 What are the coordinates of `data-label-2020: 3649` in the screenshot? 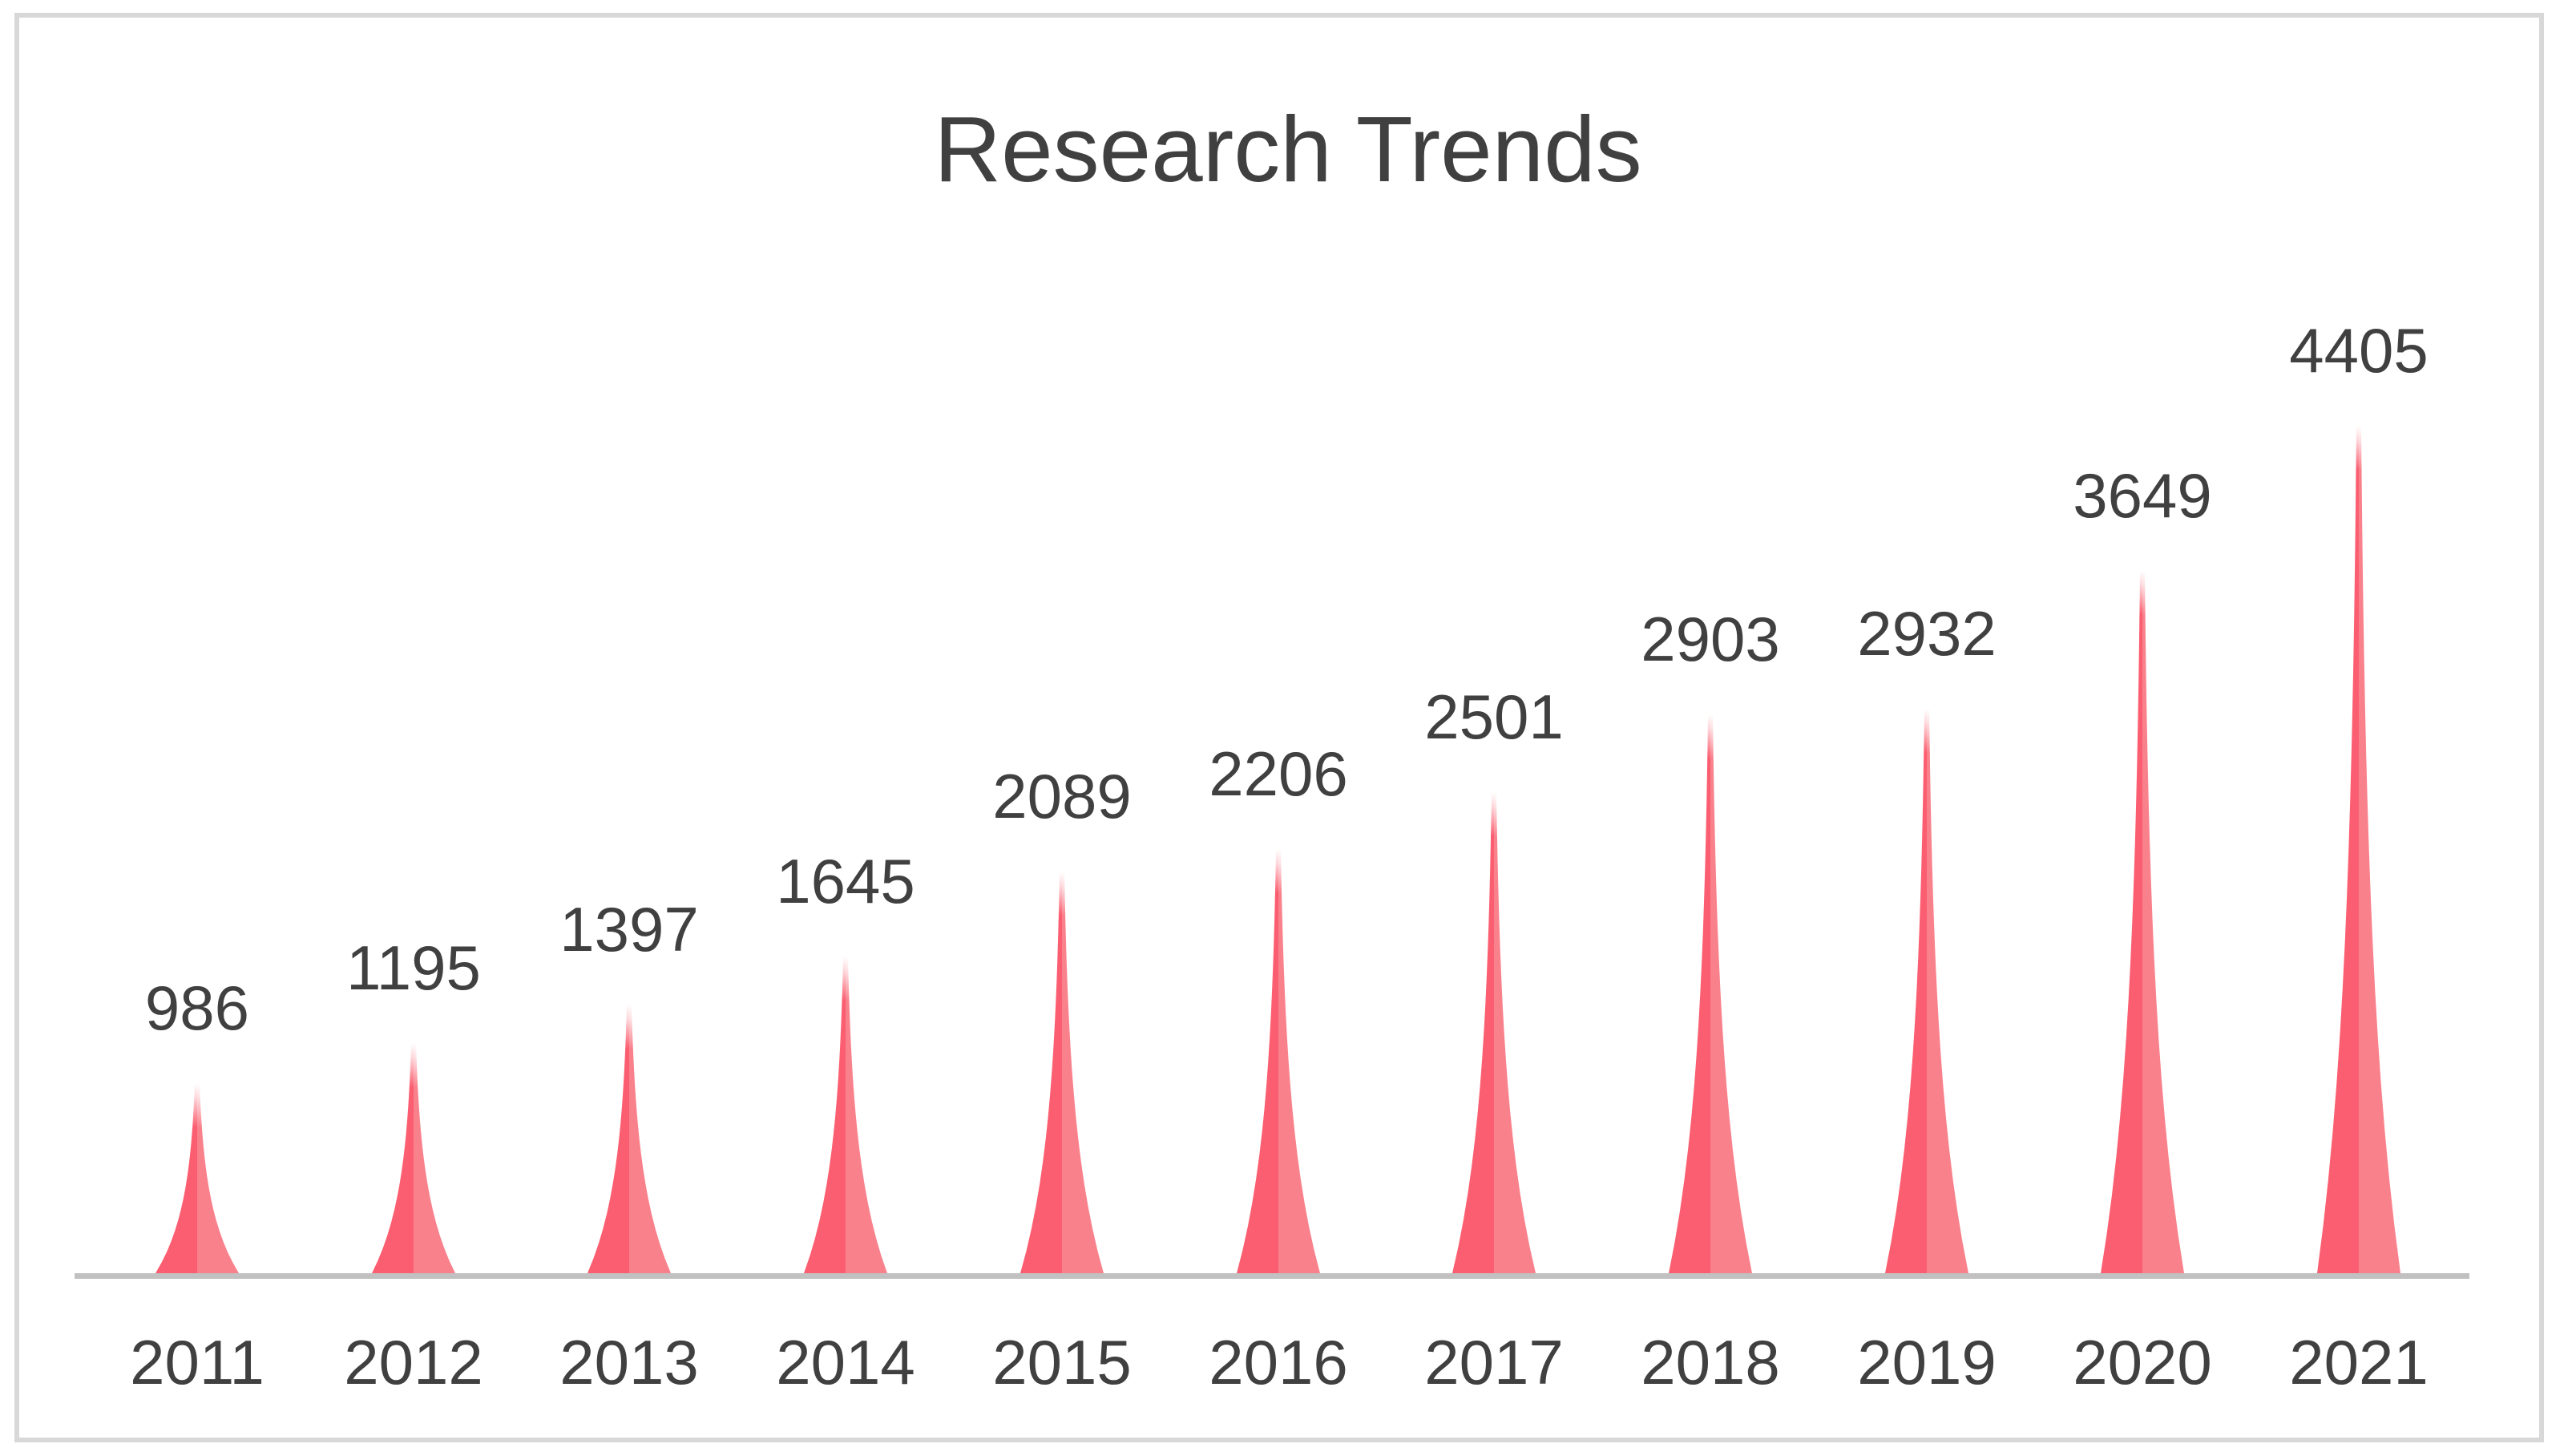 It's located at (2143, 495).